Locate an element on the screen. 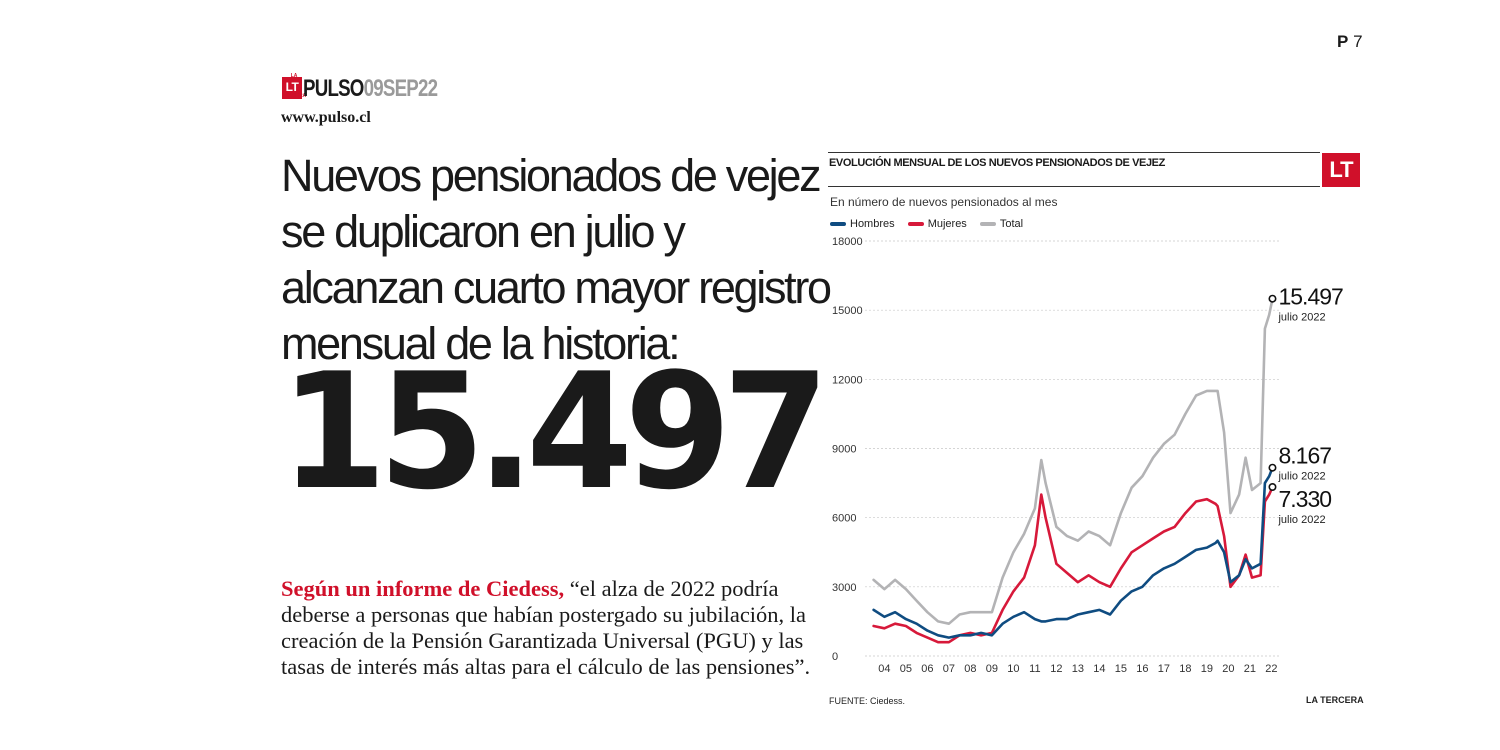 Image resolution: width=1500 pixels, height=750 pixels. section-name: PULSO is located at coordinates (333, 88).